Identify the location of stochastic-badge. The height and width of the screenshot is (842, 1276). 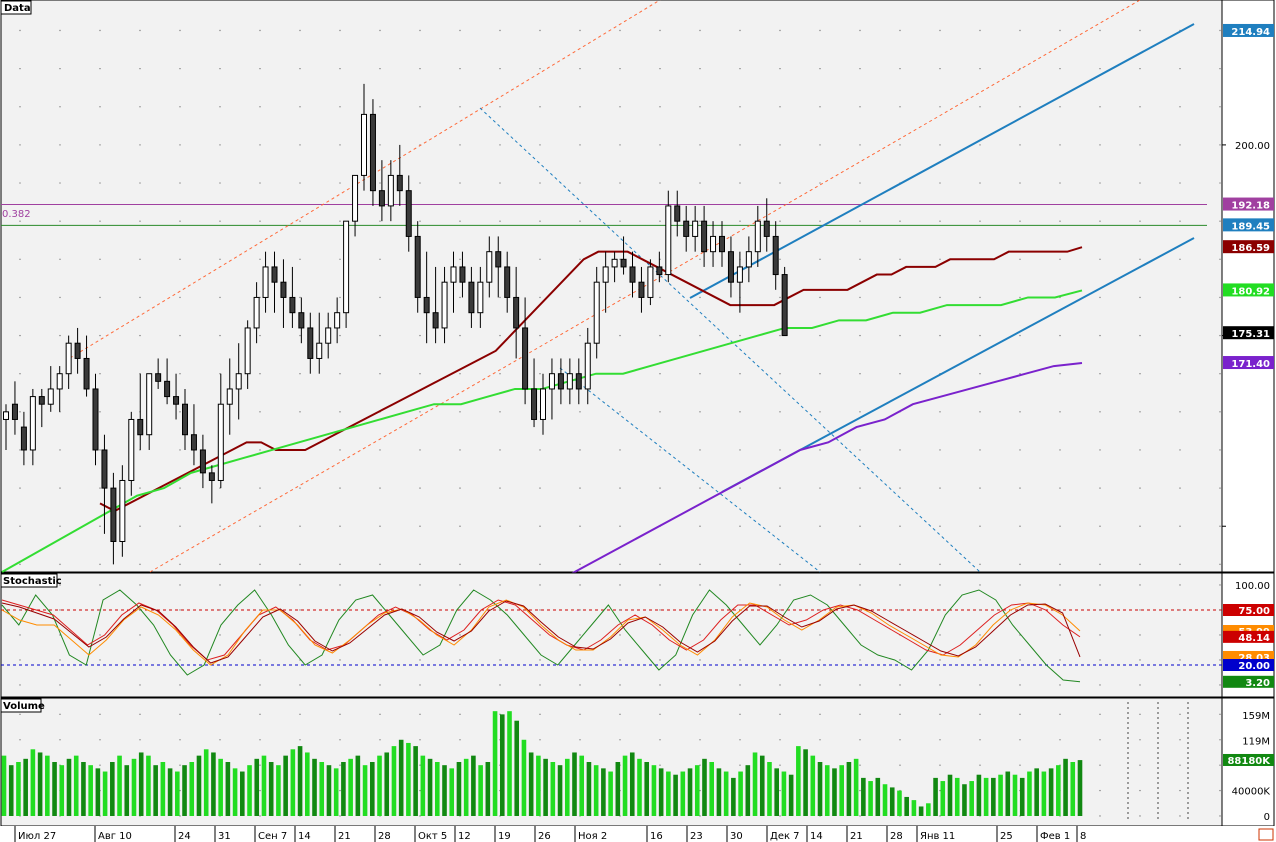
(1248, 636).